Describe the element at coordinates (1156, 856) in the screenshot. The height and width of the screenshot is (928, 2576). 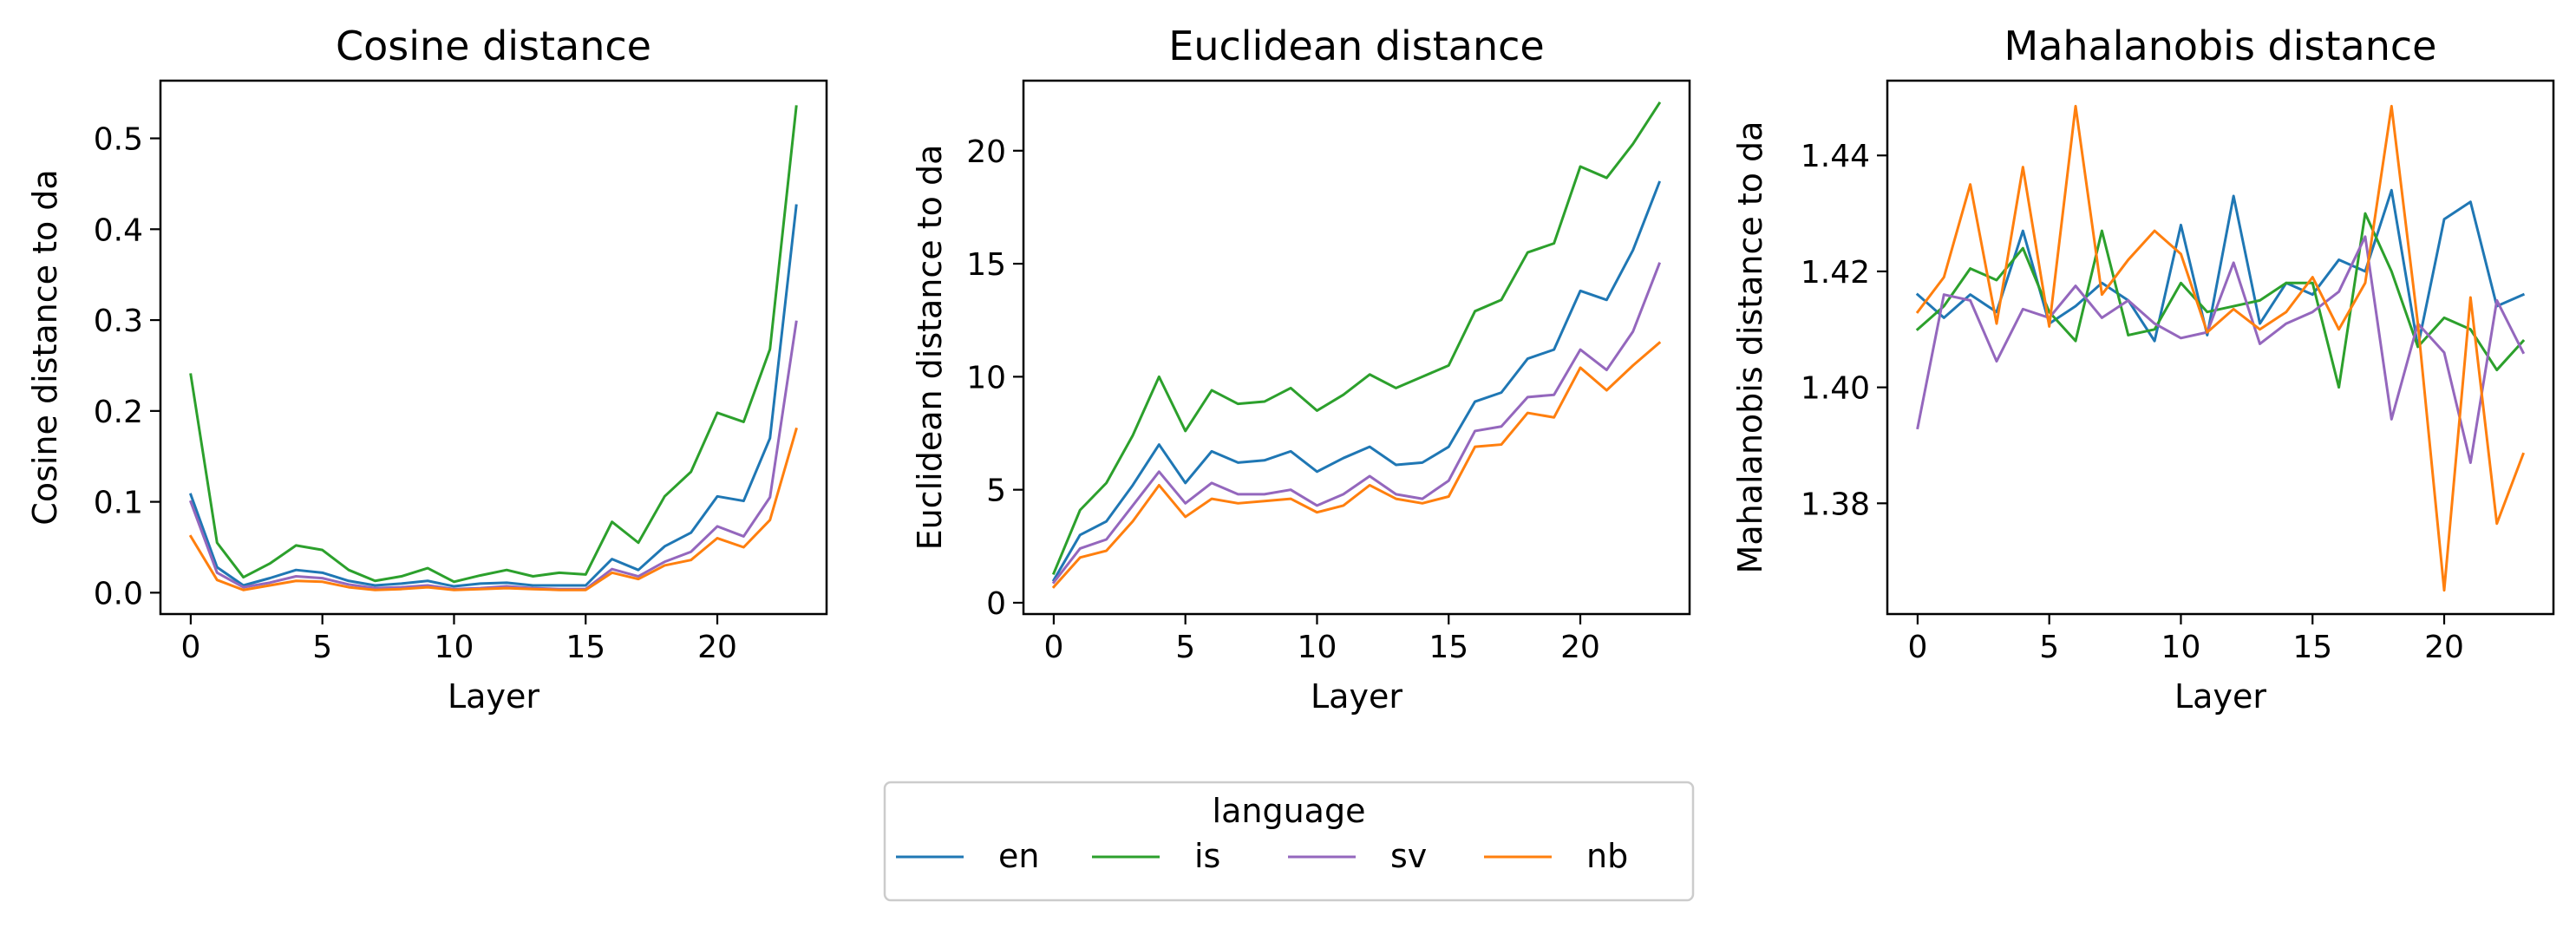
I see `legend-entry-is: is` at that location.